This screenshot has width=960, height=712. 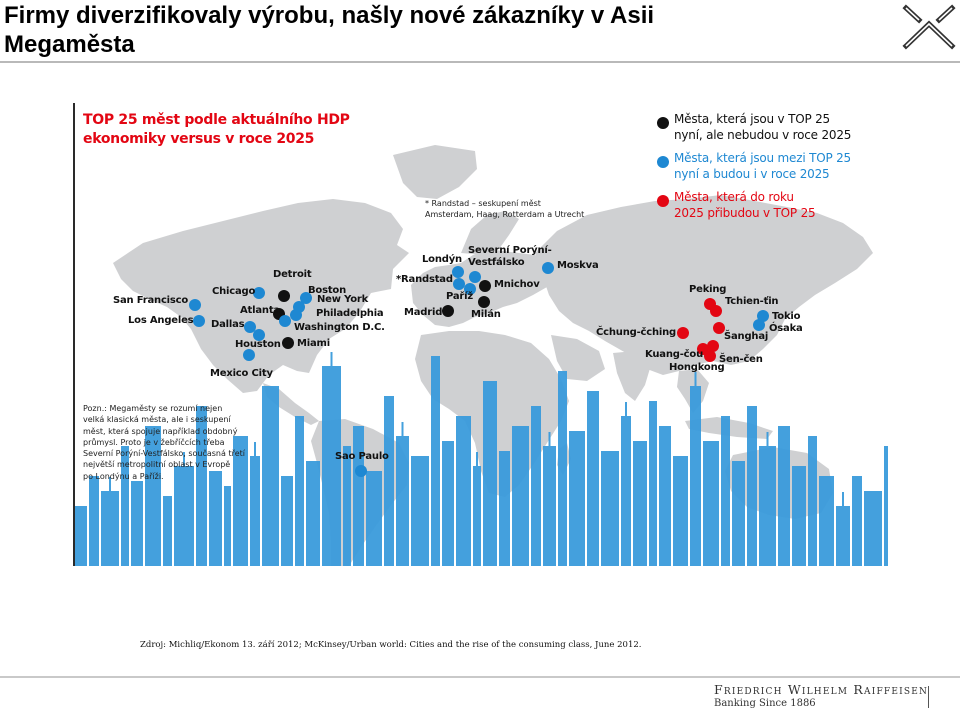 I want to click on brand-bar, so click(x=928, y=697).